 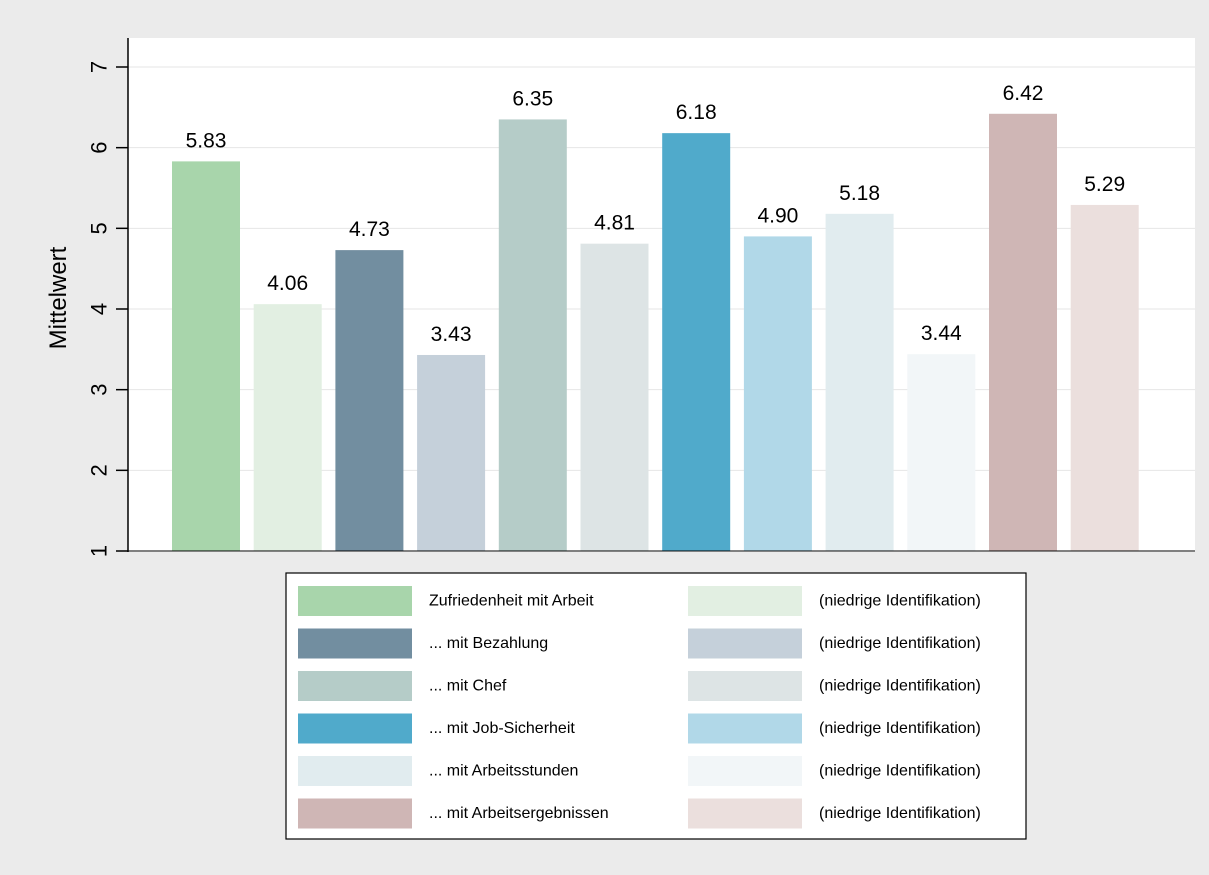 What do you see at coordinates (99, 390) in the screenshot?
I see `y-tick-label: 3` at bounding box center [99, 390].